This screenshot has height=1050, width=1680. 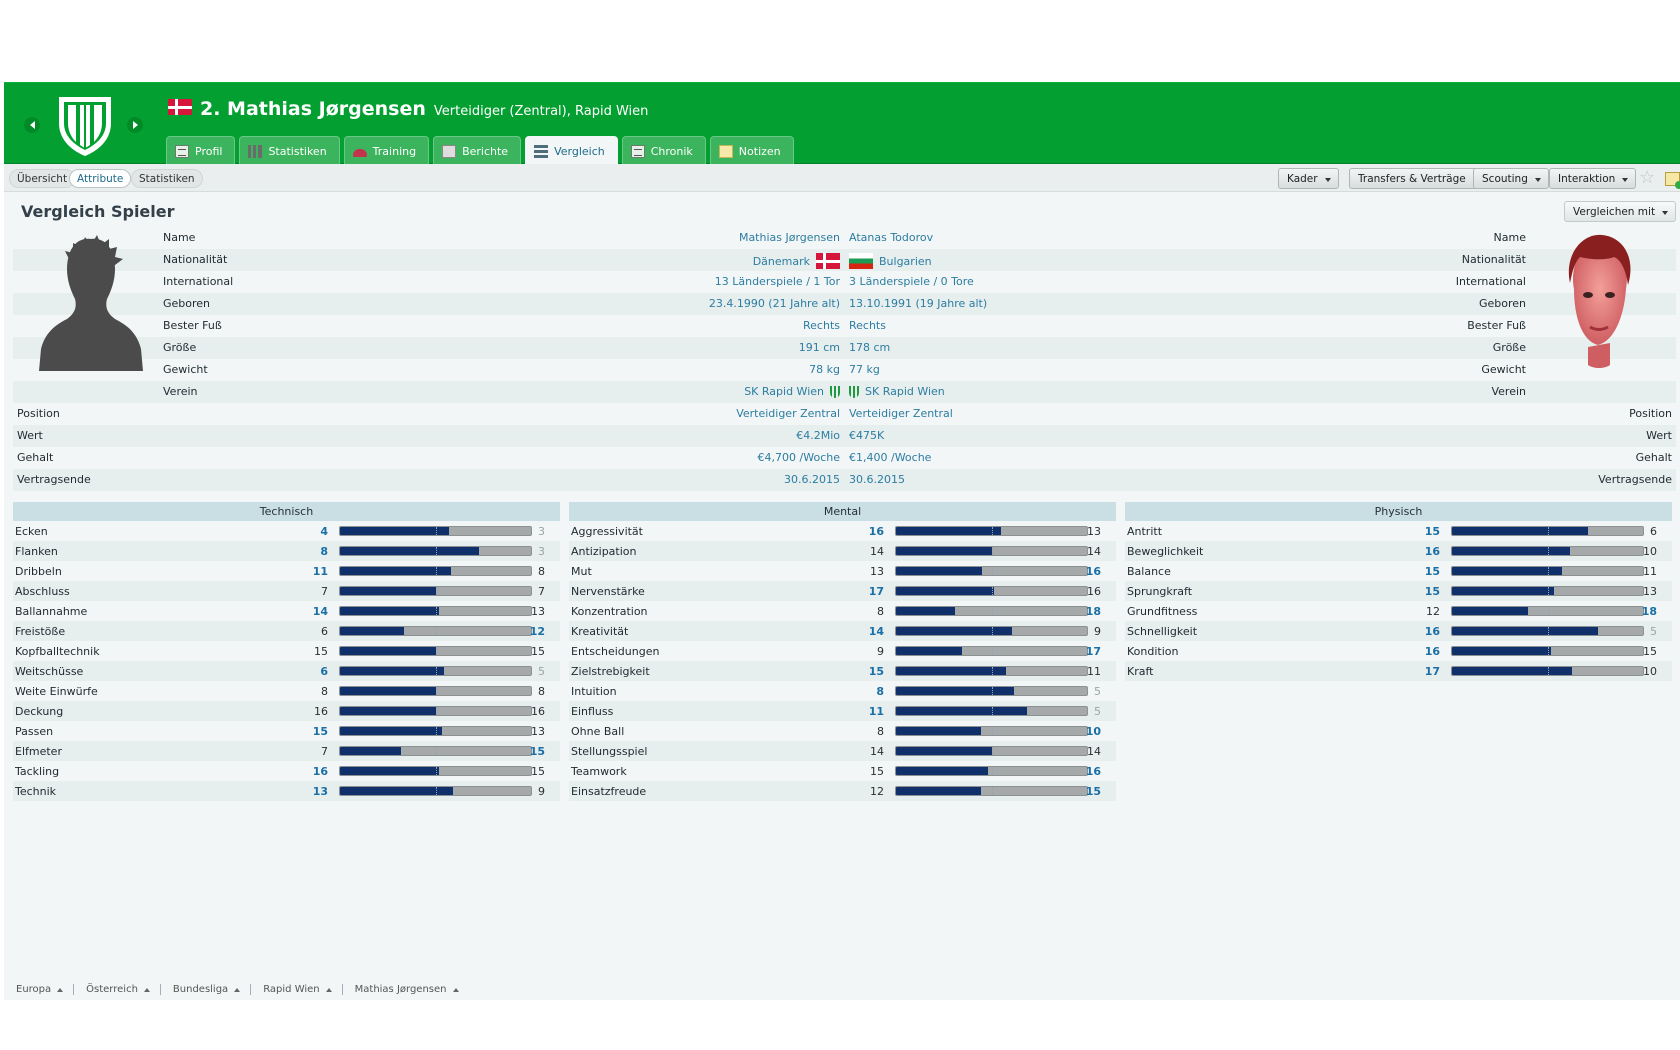 I want to click on compare-label-left: Gewicht, so click(x=185, y=369).